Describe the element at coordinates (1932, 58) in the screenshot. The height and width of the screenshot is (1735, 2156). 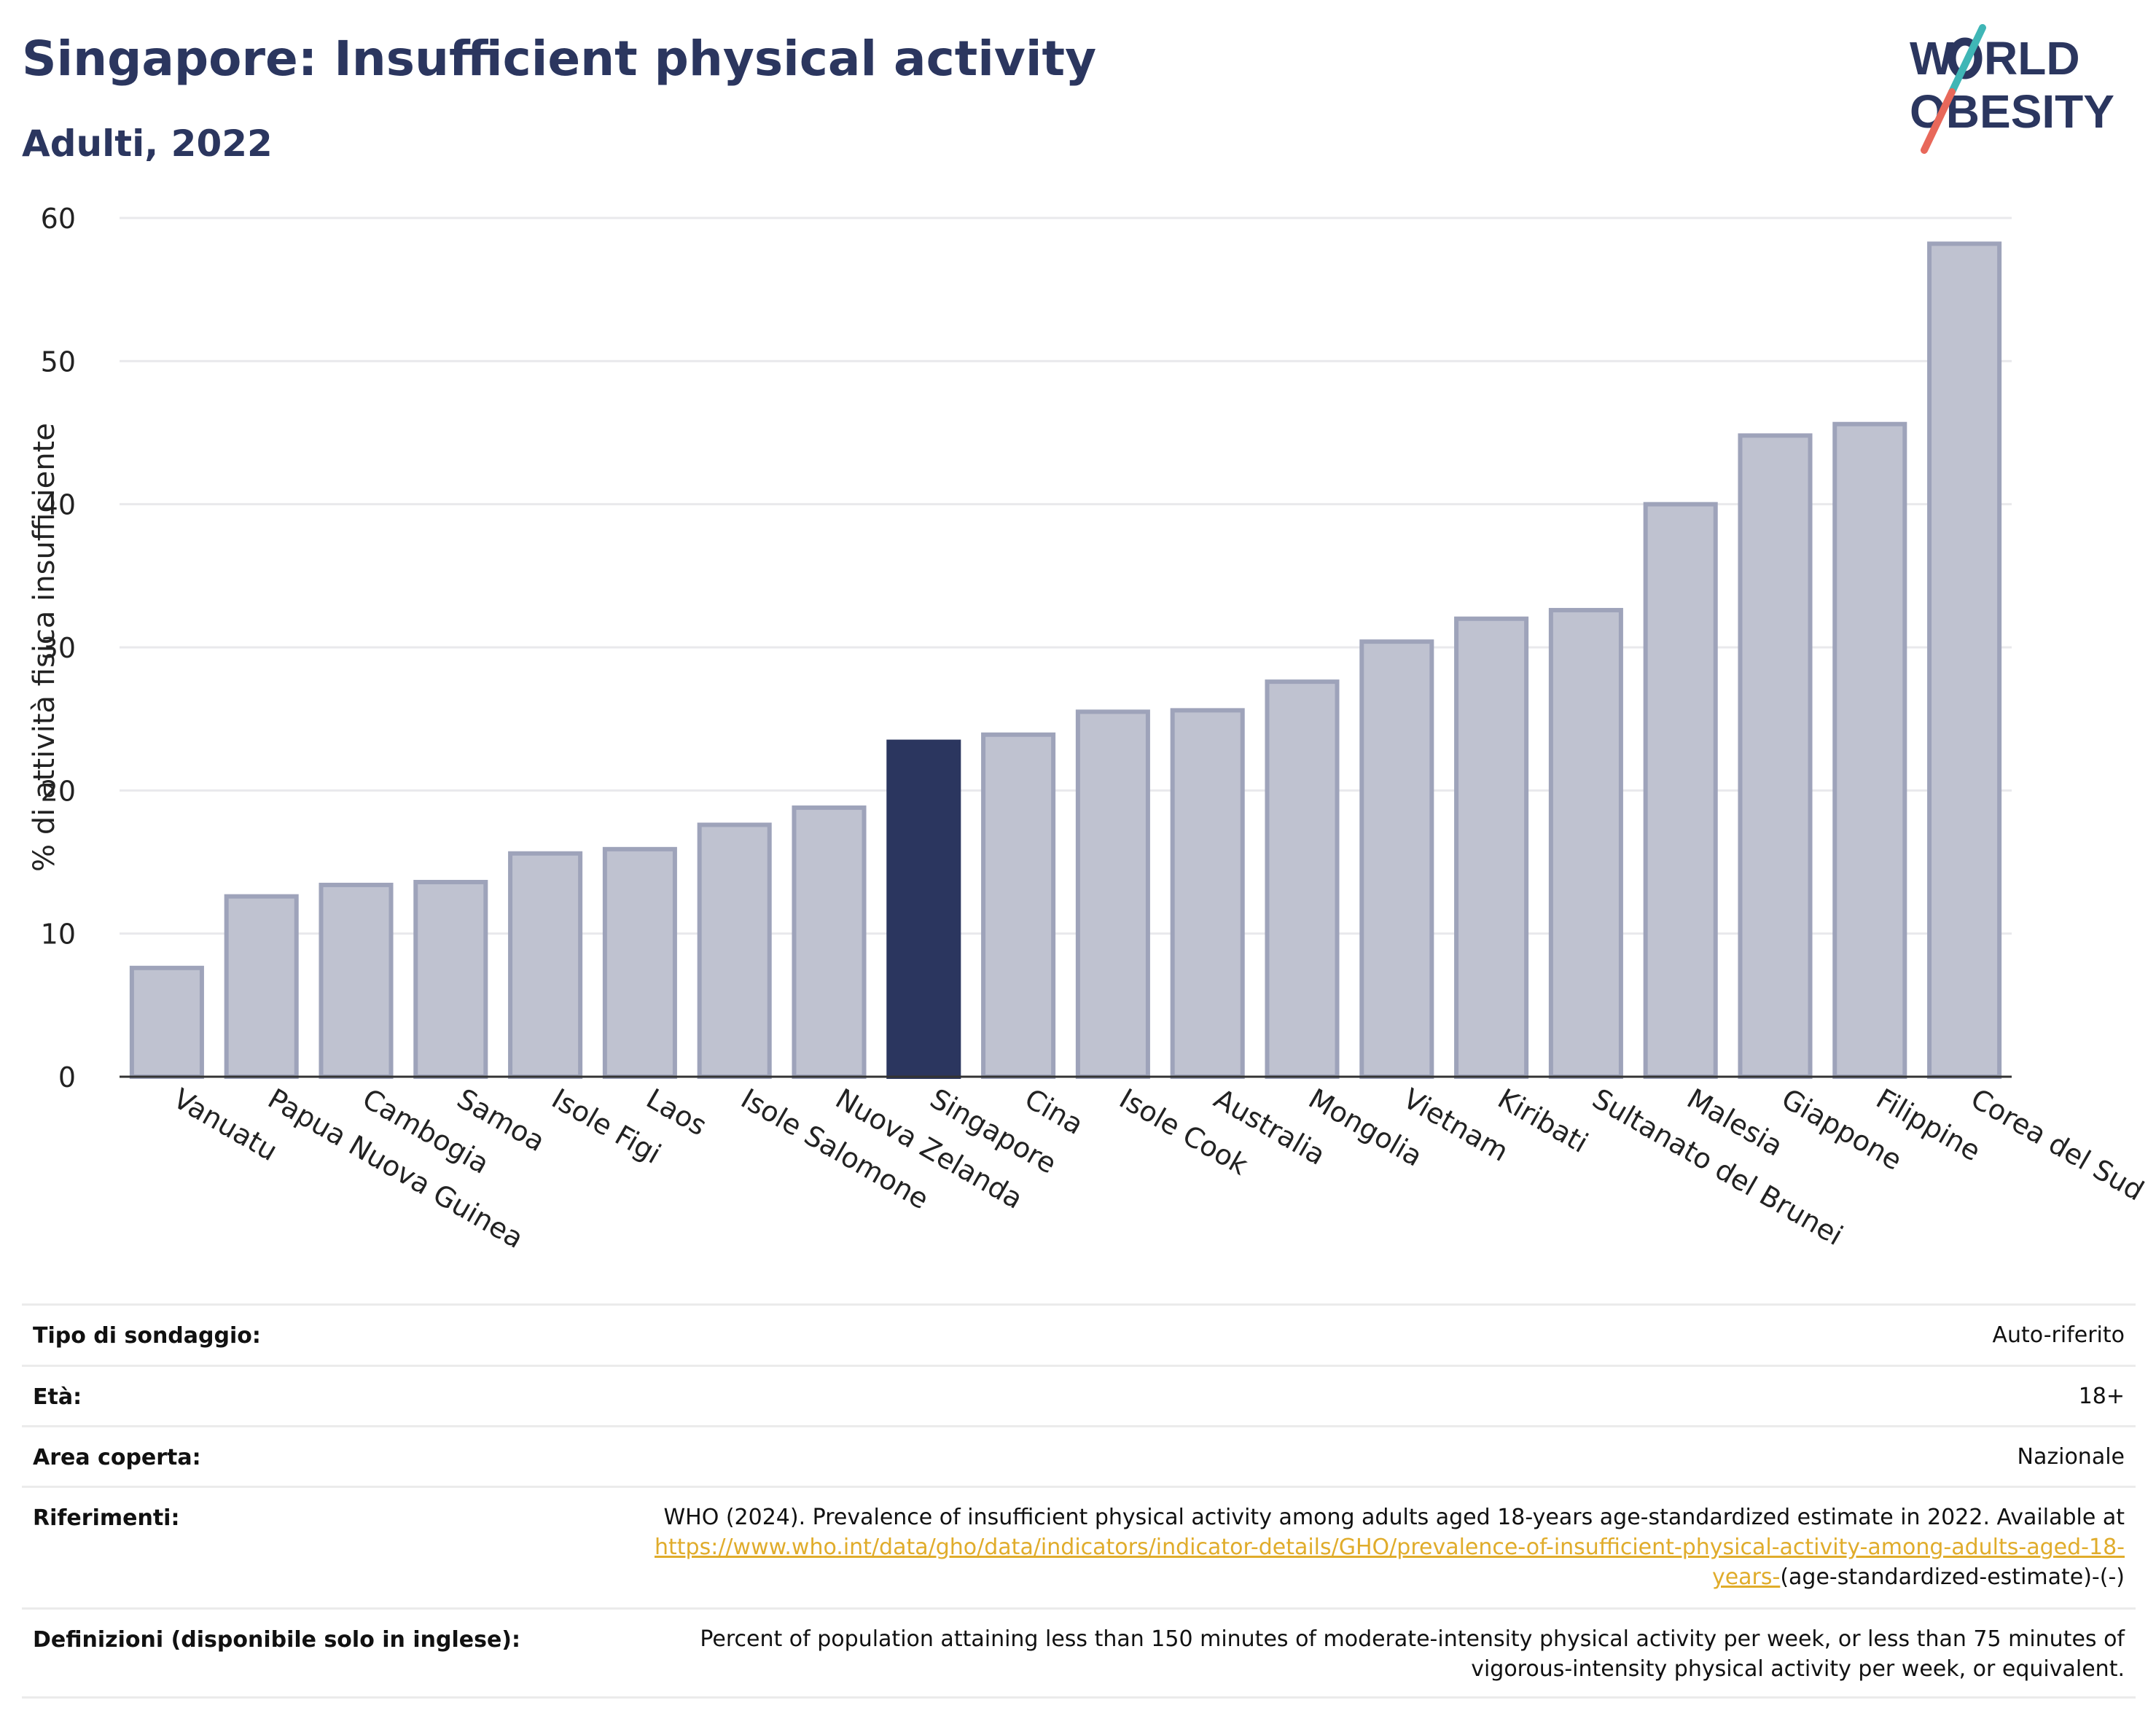
I see `svg-text: W` at that location.